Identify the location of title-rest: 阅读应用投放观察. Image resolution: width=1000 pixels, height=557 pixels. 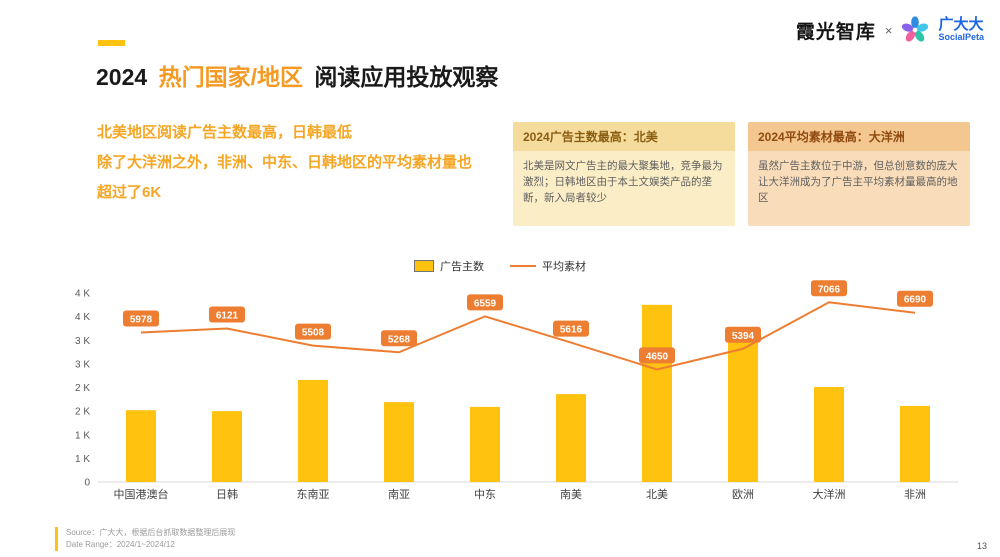
(406, 77).